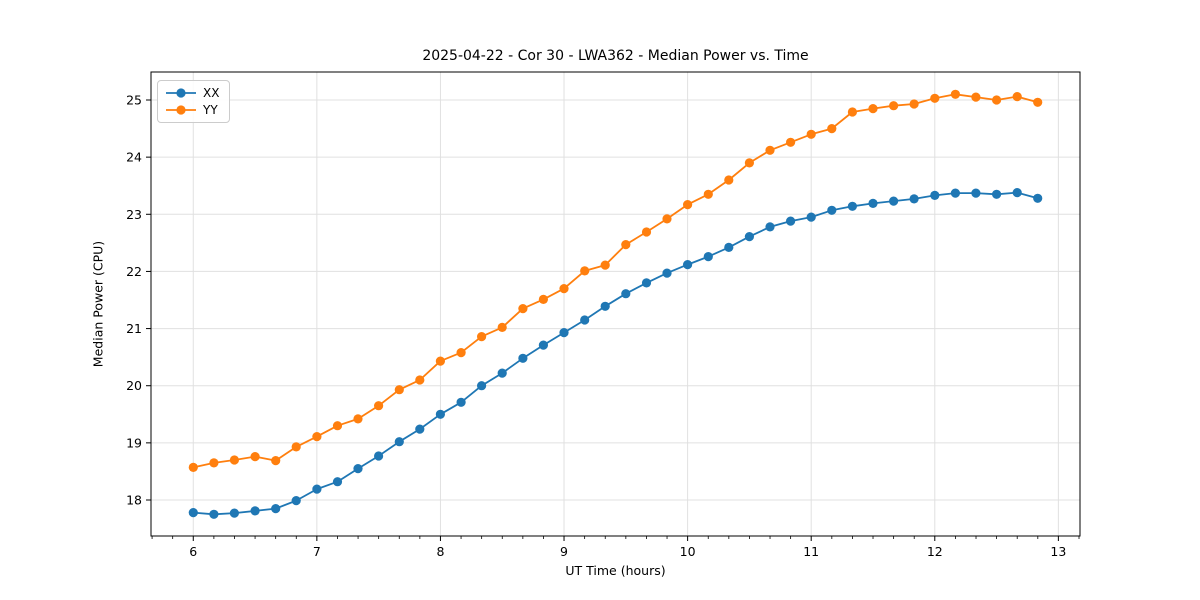 The image size is (1200, 600). I want to click on x-tick-label: 10, so click(688, 551).